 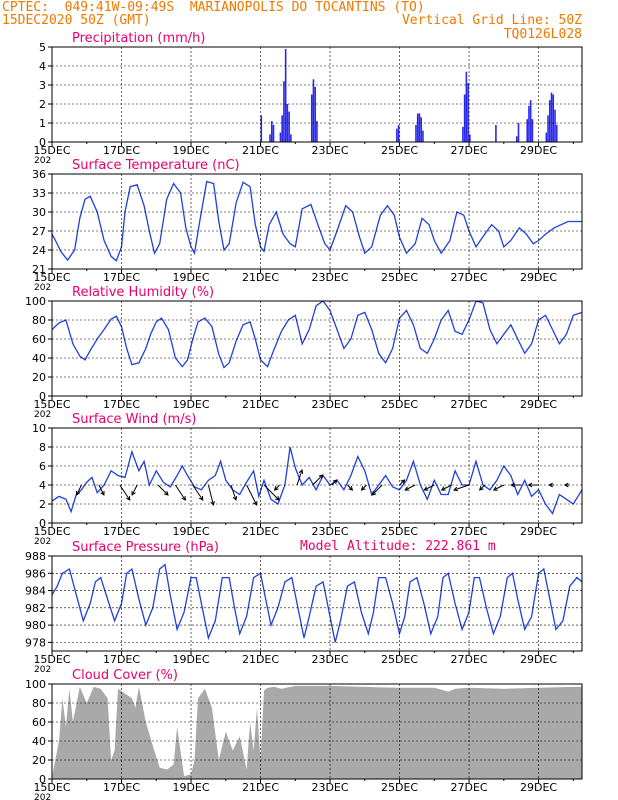 I want to click on y-tick-label: 33, so click(x=39, y=193).